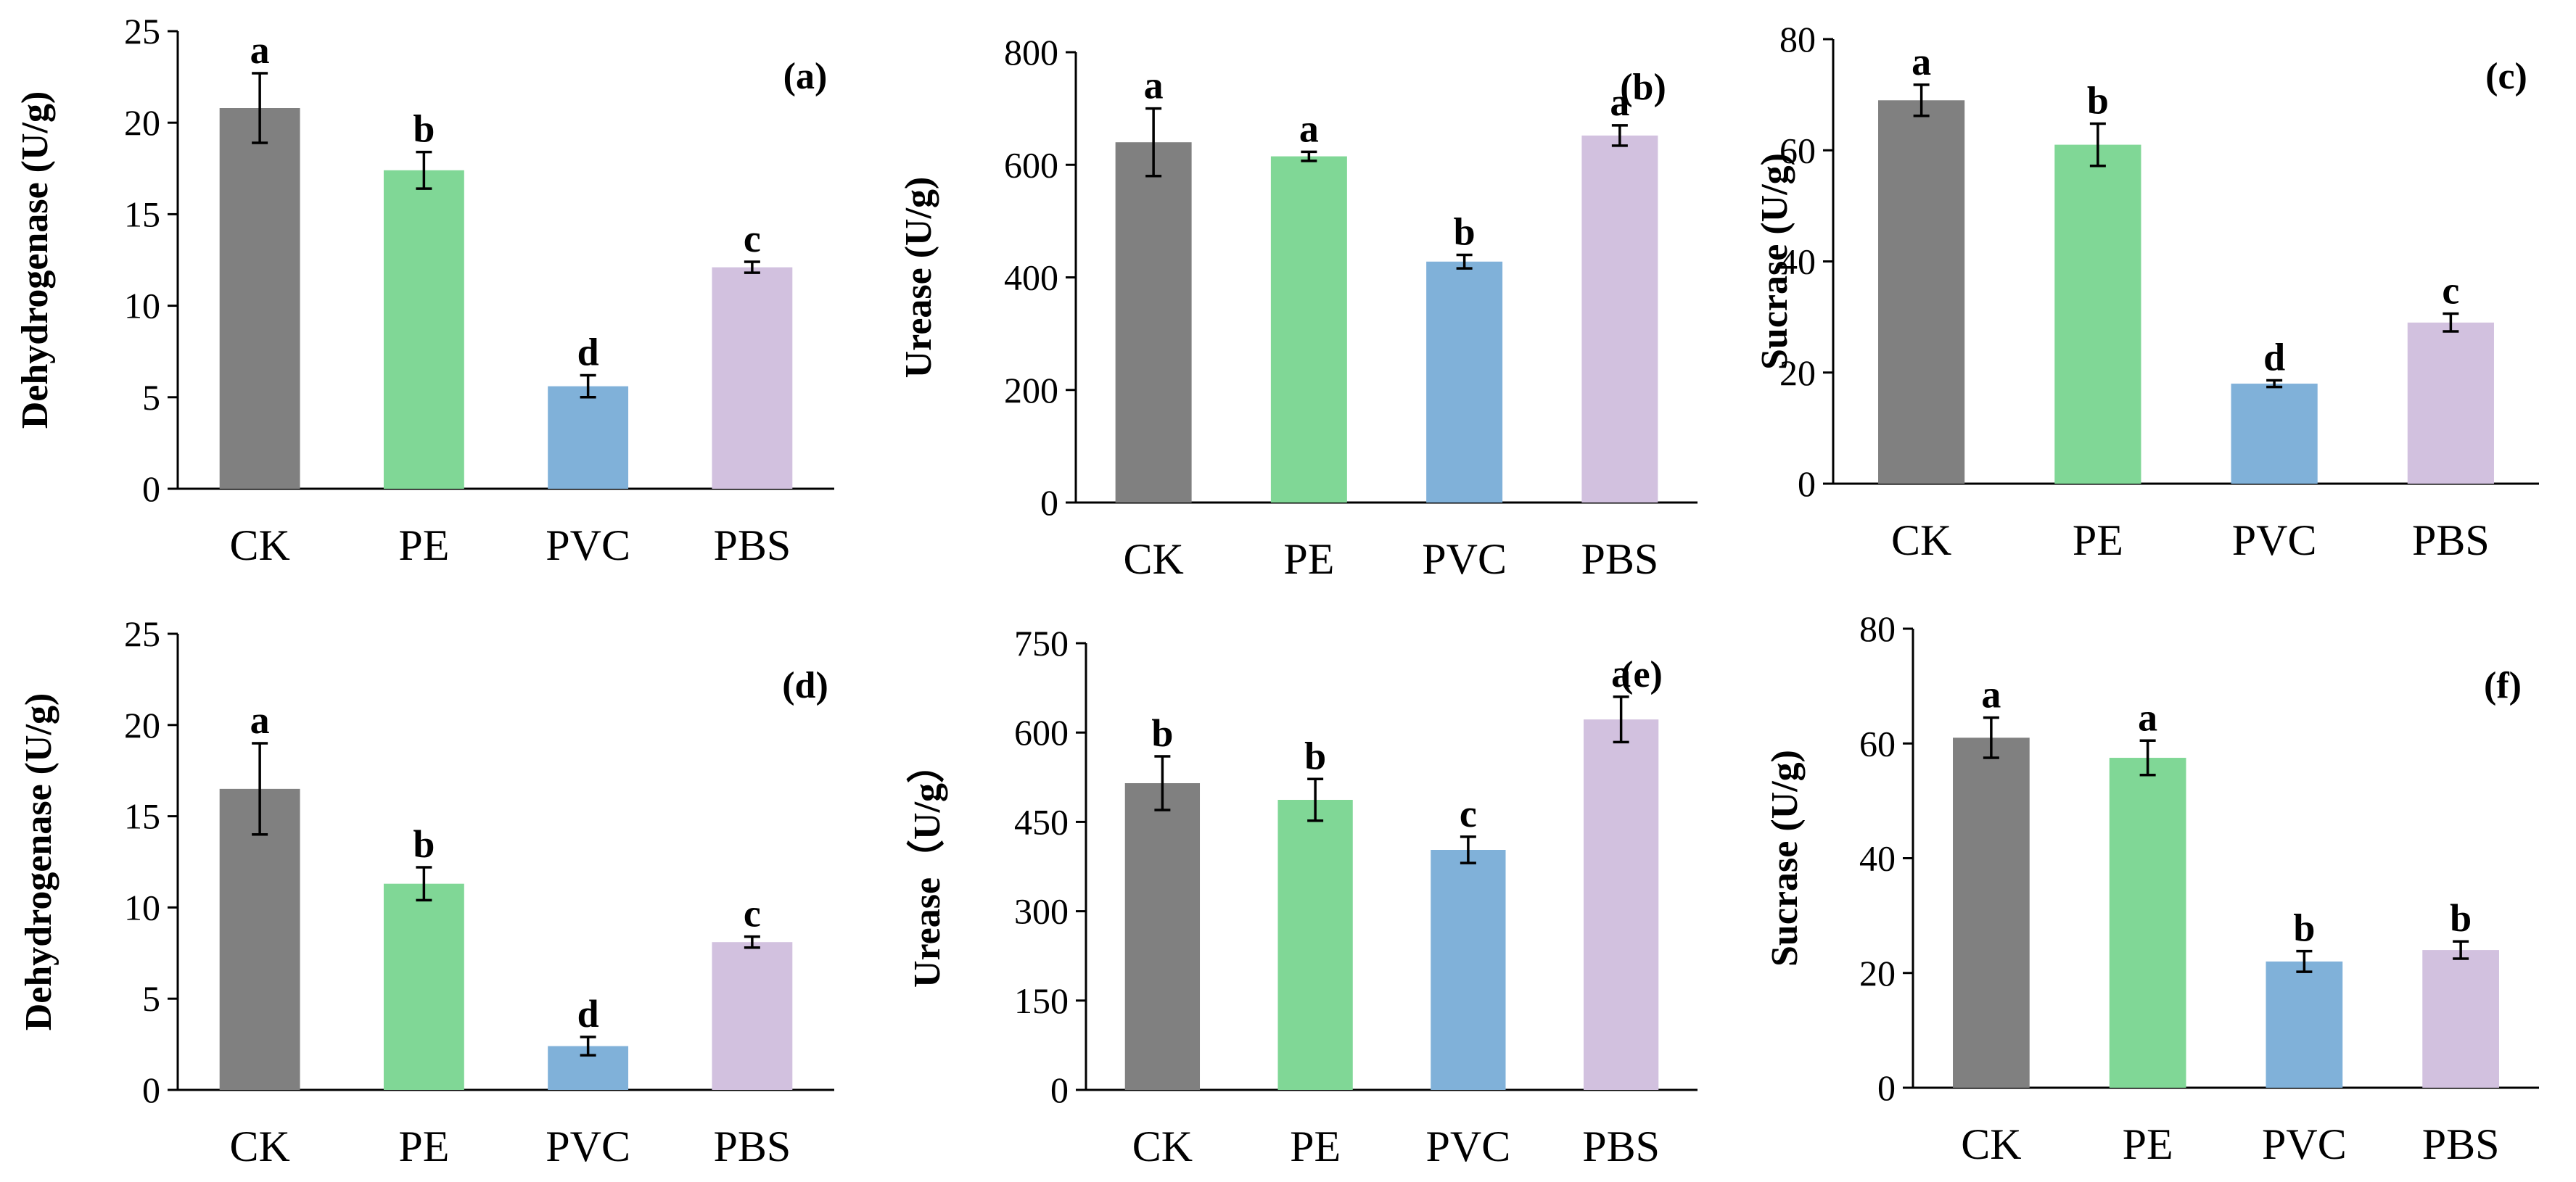 Image resolution: width=2576 pixels, height=1182 pixels. Describe the element at coordinates (805, 685) in the screenshot. I see `panel-label: (d)` at that location.